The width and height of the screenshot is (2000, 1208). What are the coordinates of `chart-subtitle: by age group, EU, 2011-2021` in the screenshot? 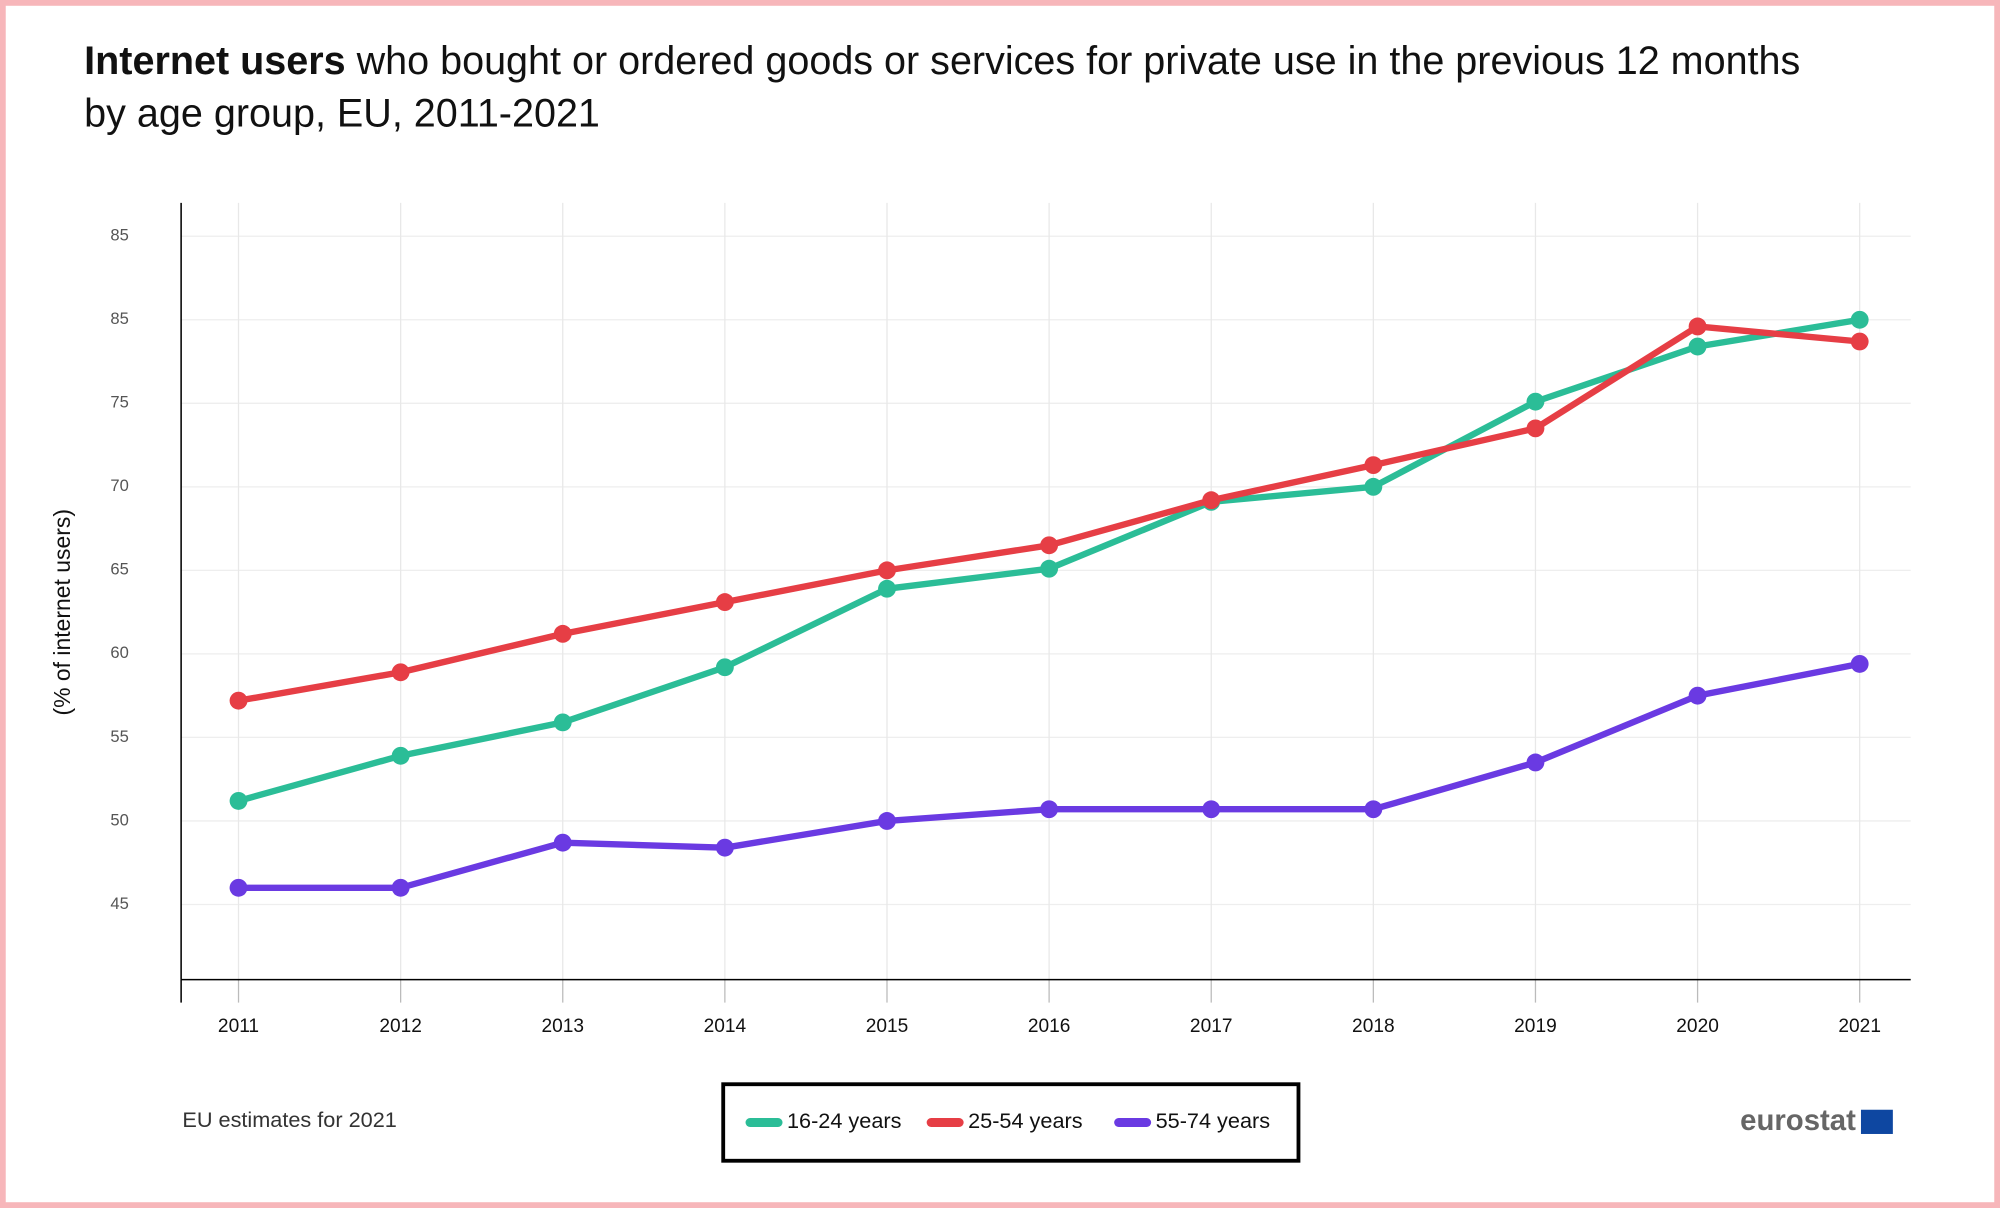 It's located at (342, 114).